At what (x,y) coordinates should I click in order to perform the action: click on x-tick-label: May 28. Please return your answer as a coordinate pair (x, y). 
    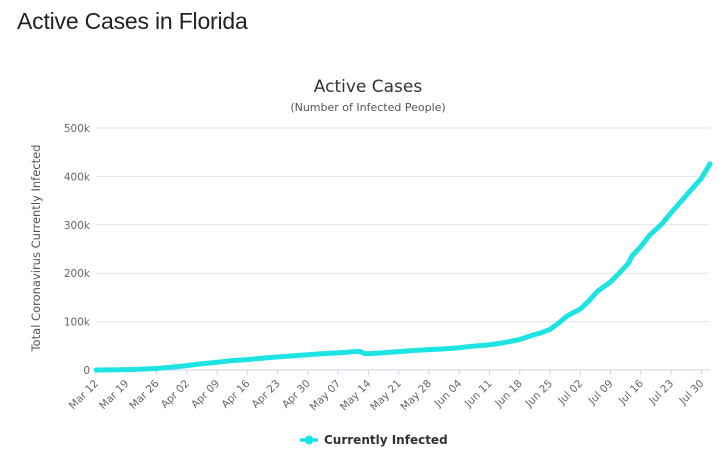
    Looking at the image, I should click on (416, 396).